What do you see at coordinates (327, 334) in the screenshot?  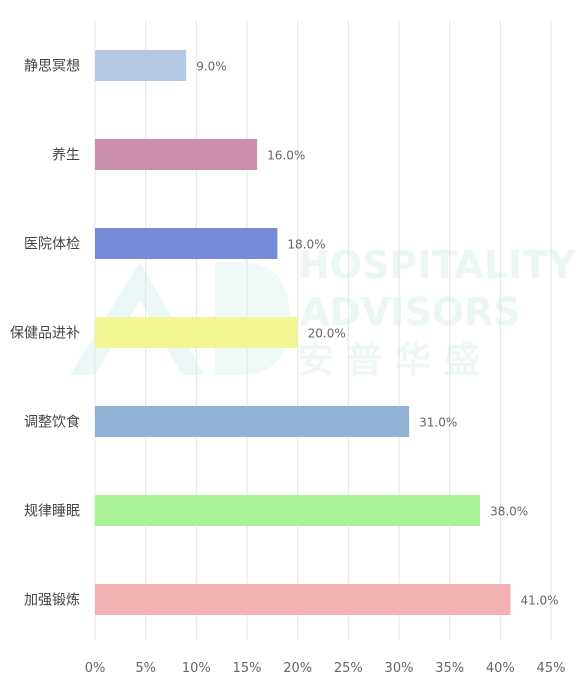 I see `data-label: 20.0%` at bounding box center [327, 334].